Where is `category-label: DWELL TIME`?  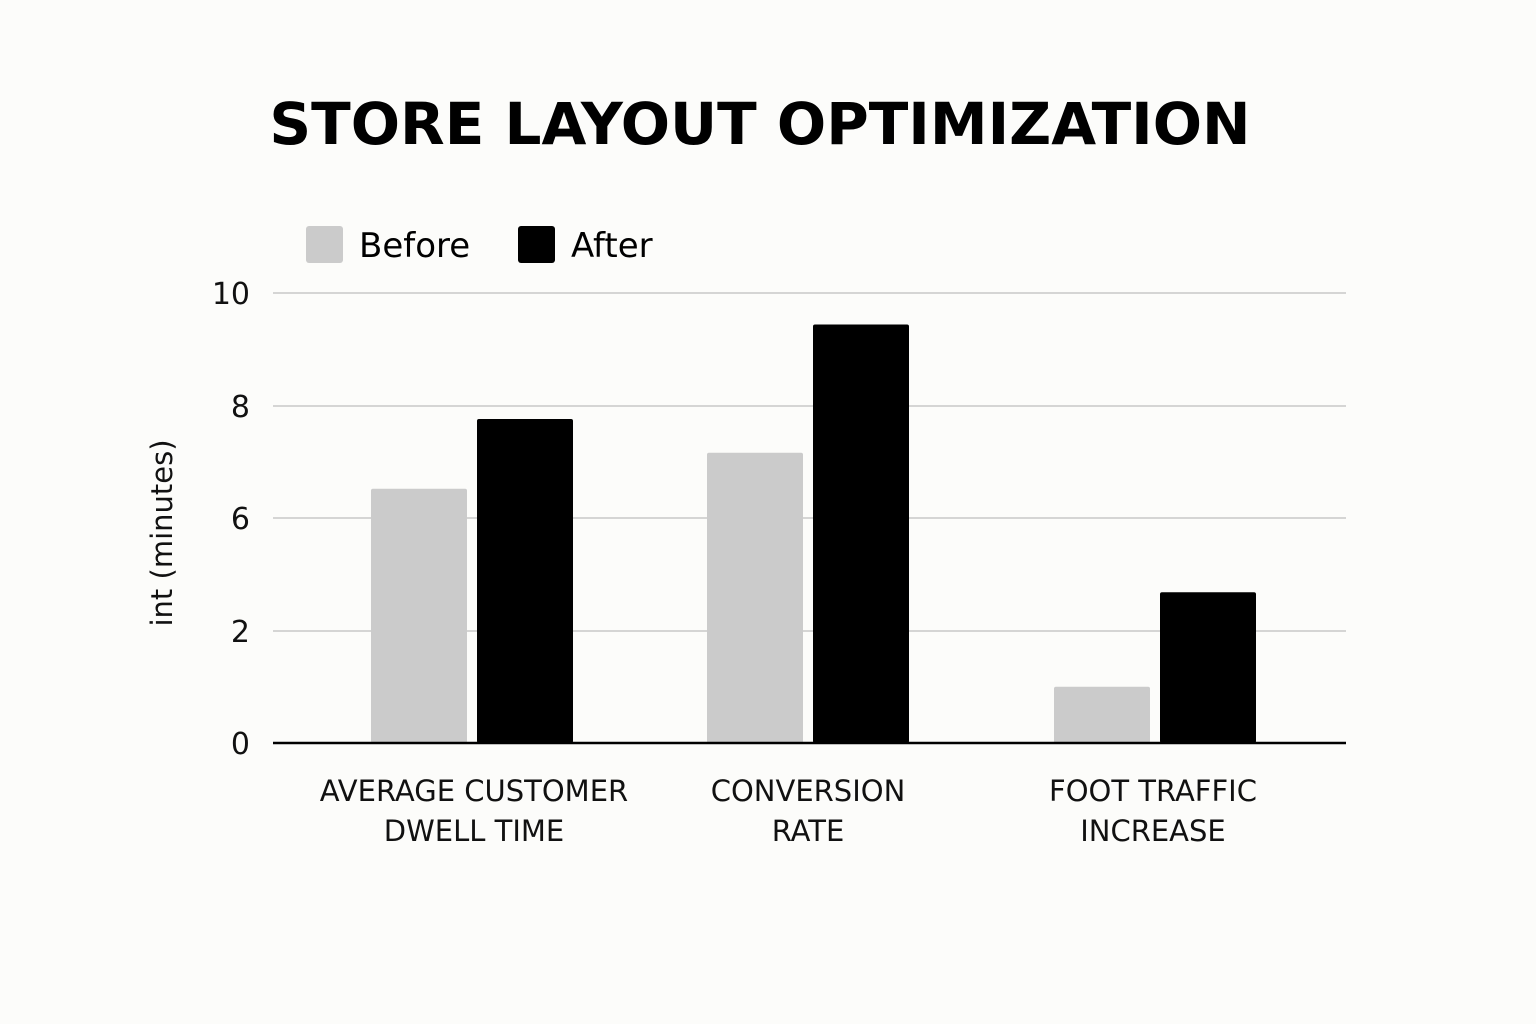 category-label: DWELL TIME is located at coordinates (474, 831).